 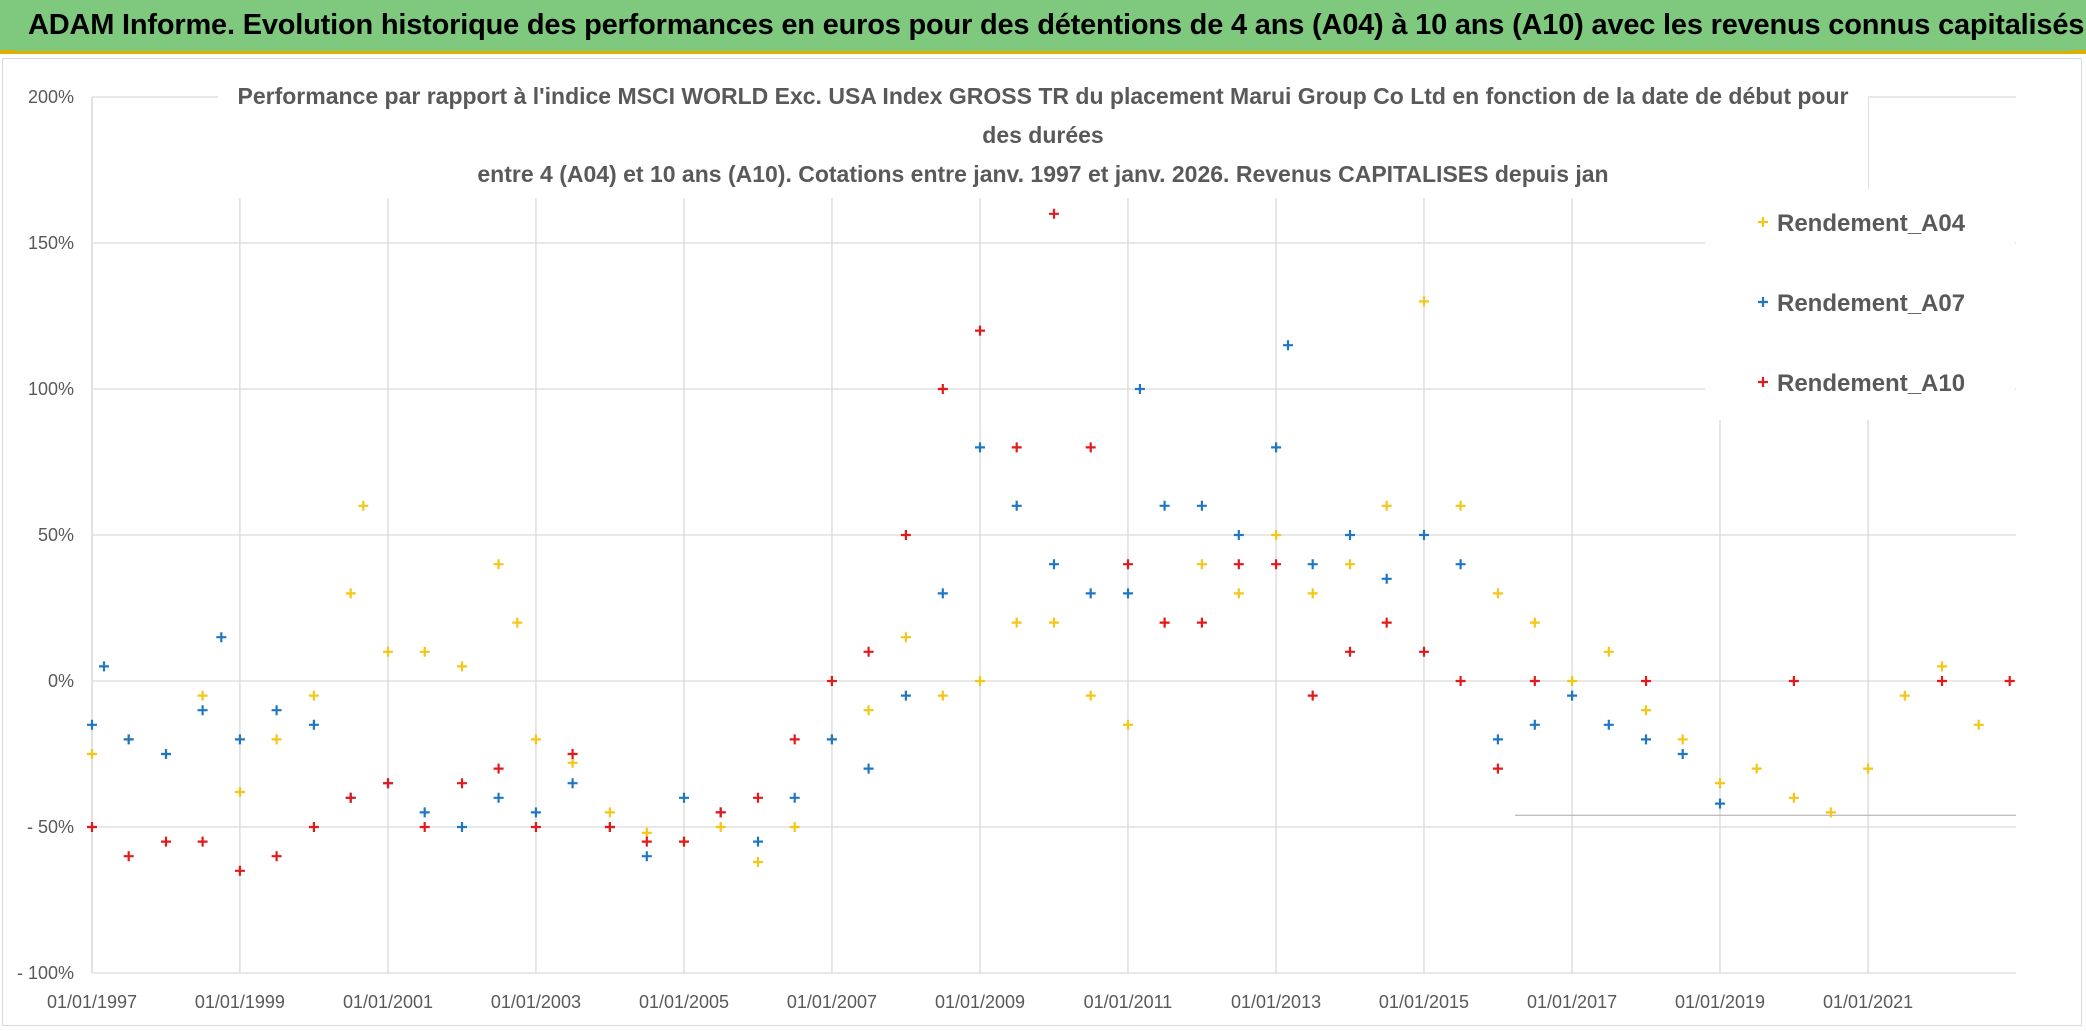 I want to click on legend-label: Rendement_A04, so click(x=1871, y=223).